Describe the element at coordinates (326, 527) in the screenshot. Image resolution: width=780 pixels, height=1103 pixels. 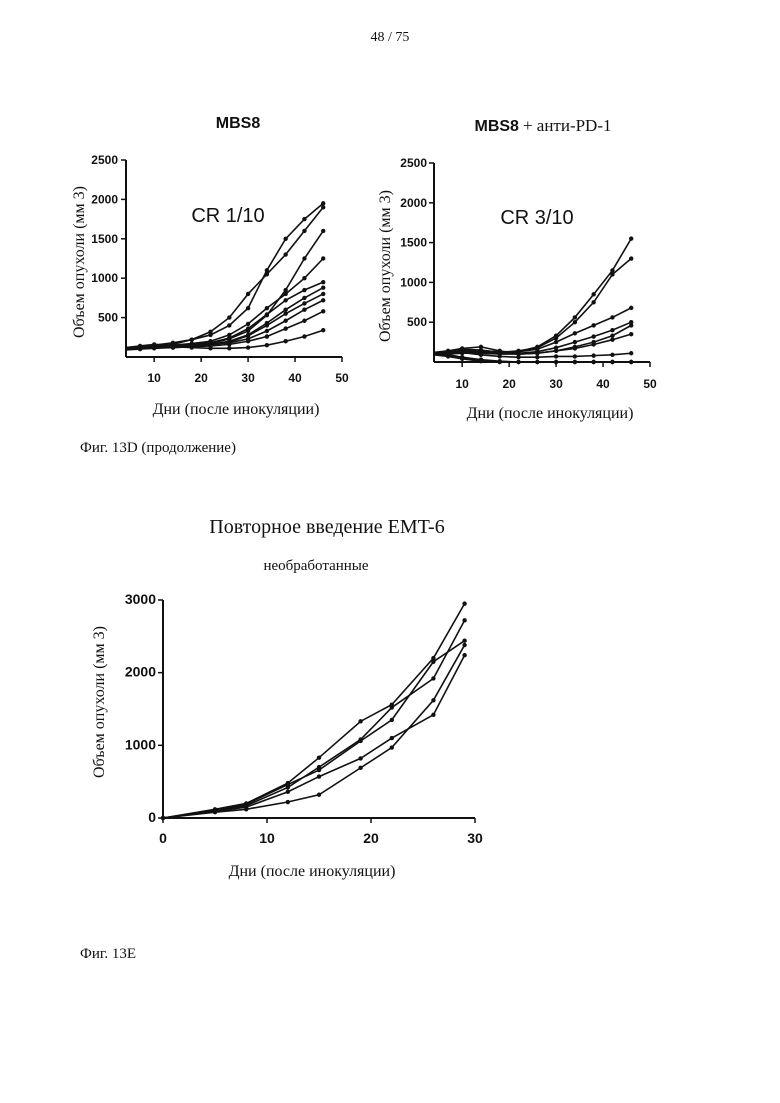
I see `chart-title: Повторное введение EMT-6` at that location.